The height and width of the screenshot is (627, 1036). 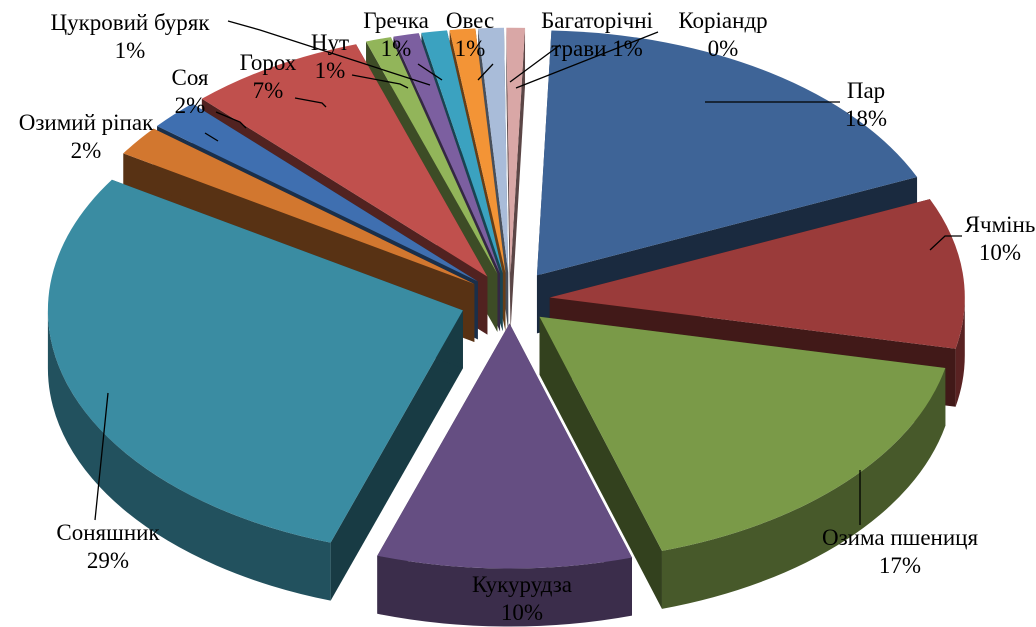 What do you see at coordinates (722, 20) in the screenshot?
I see `slice-name-label: Коріандр` at bounding box center [722, 20].